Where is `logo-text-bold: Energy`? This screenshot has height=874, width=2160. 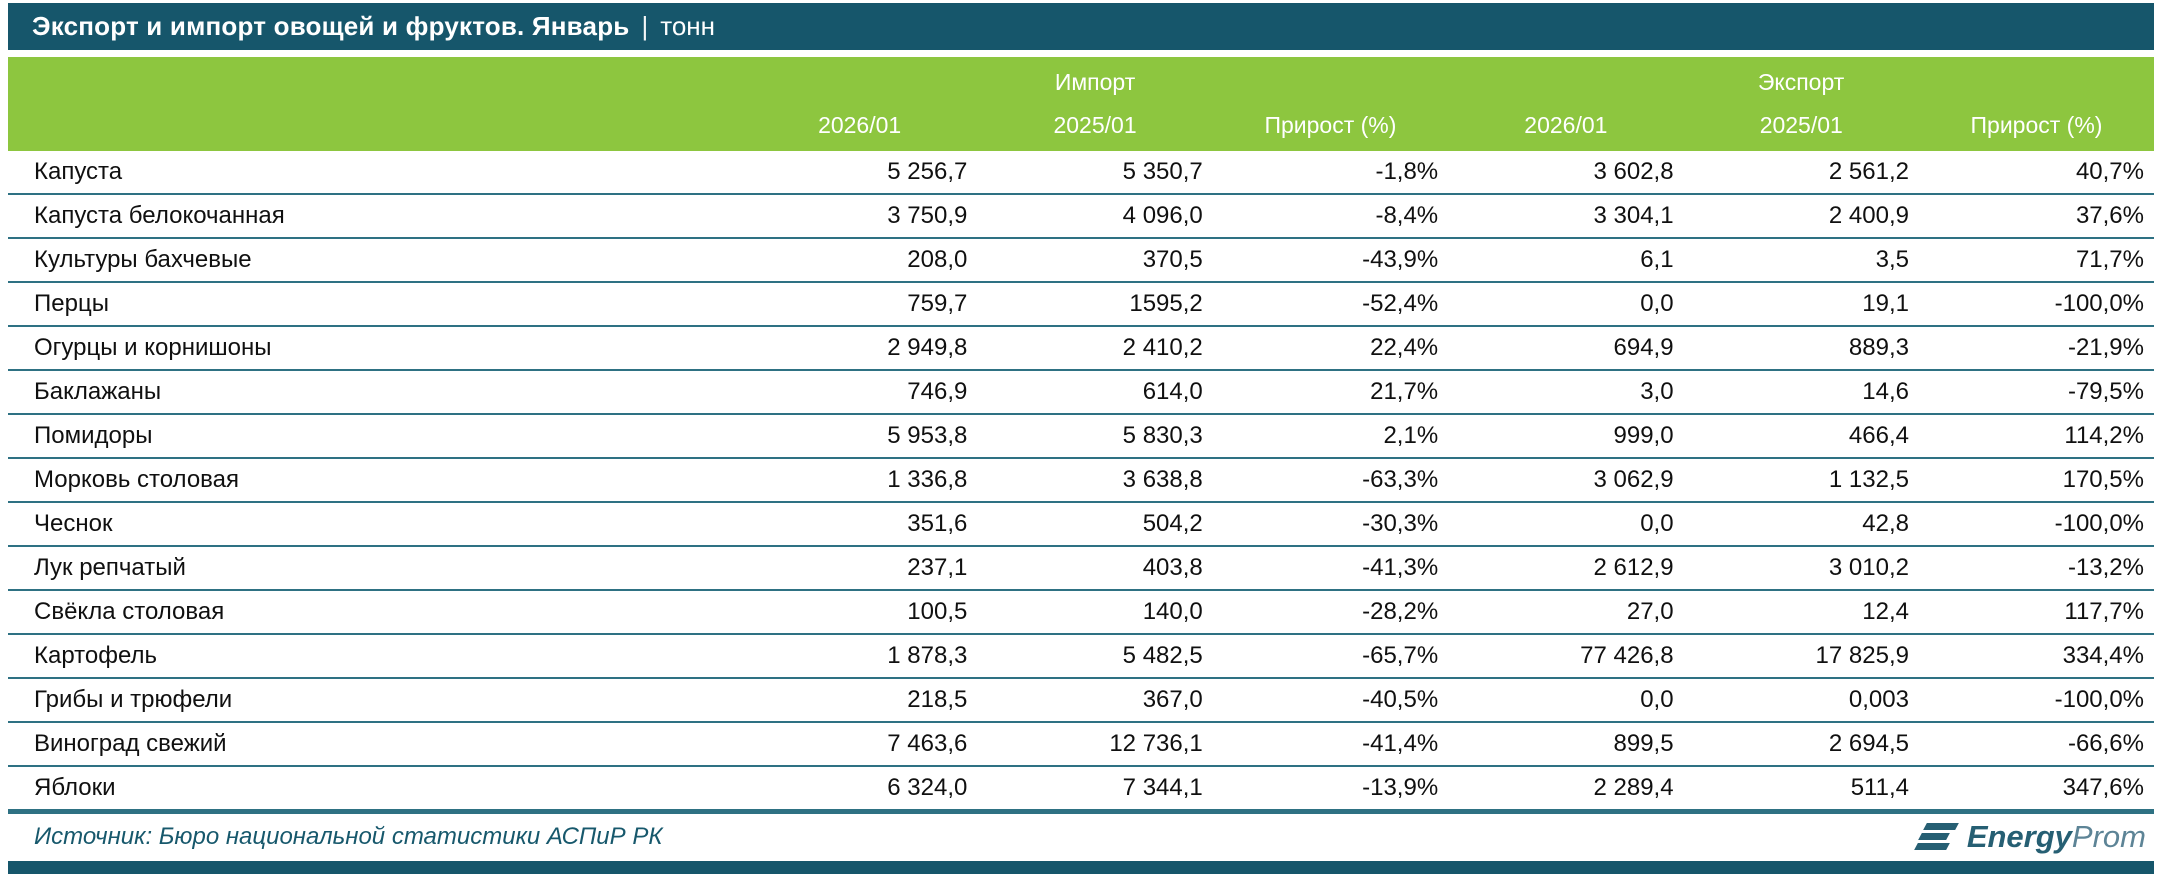
logo-text-bold: Energy is located at coordinates (2019, 836).